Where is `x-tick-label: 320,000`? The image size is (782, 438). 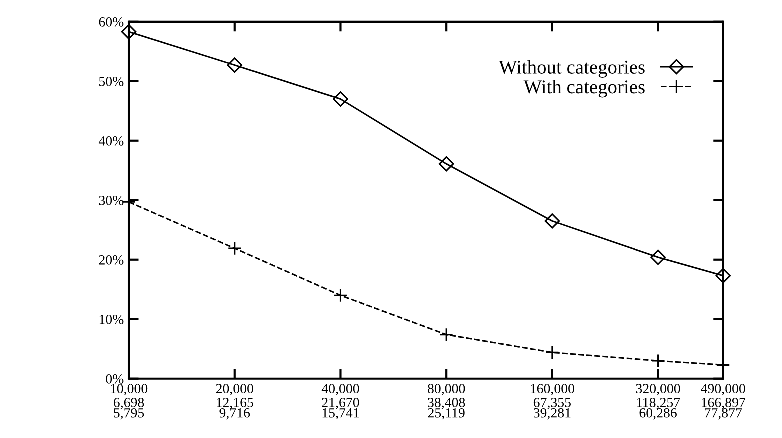
x-tick-label: 320,000 is located at coordinates (658, 390).